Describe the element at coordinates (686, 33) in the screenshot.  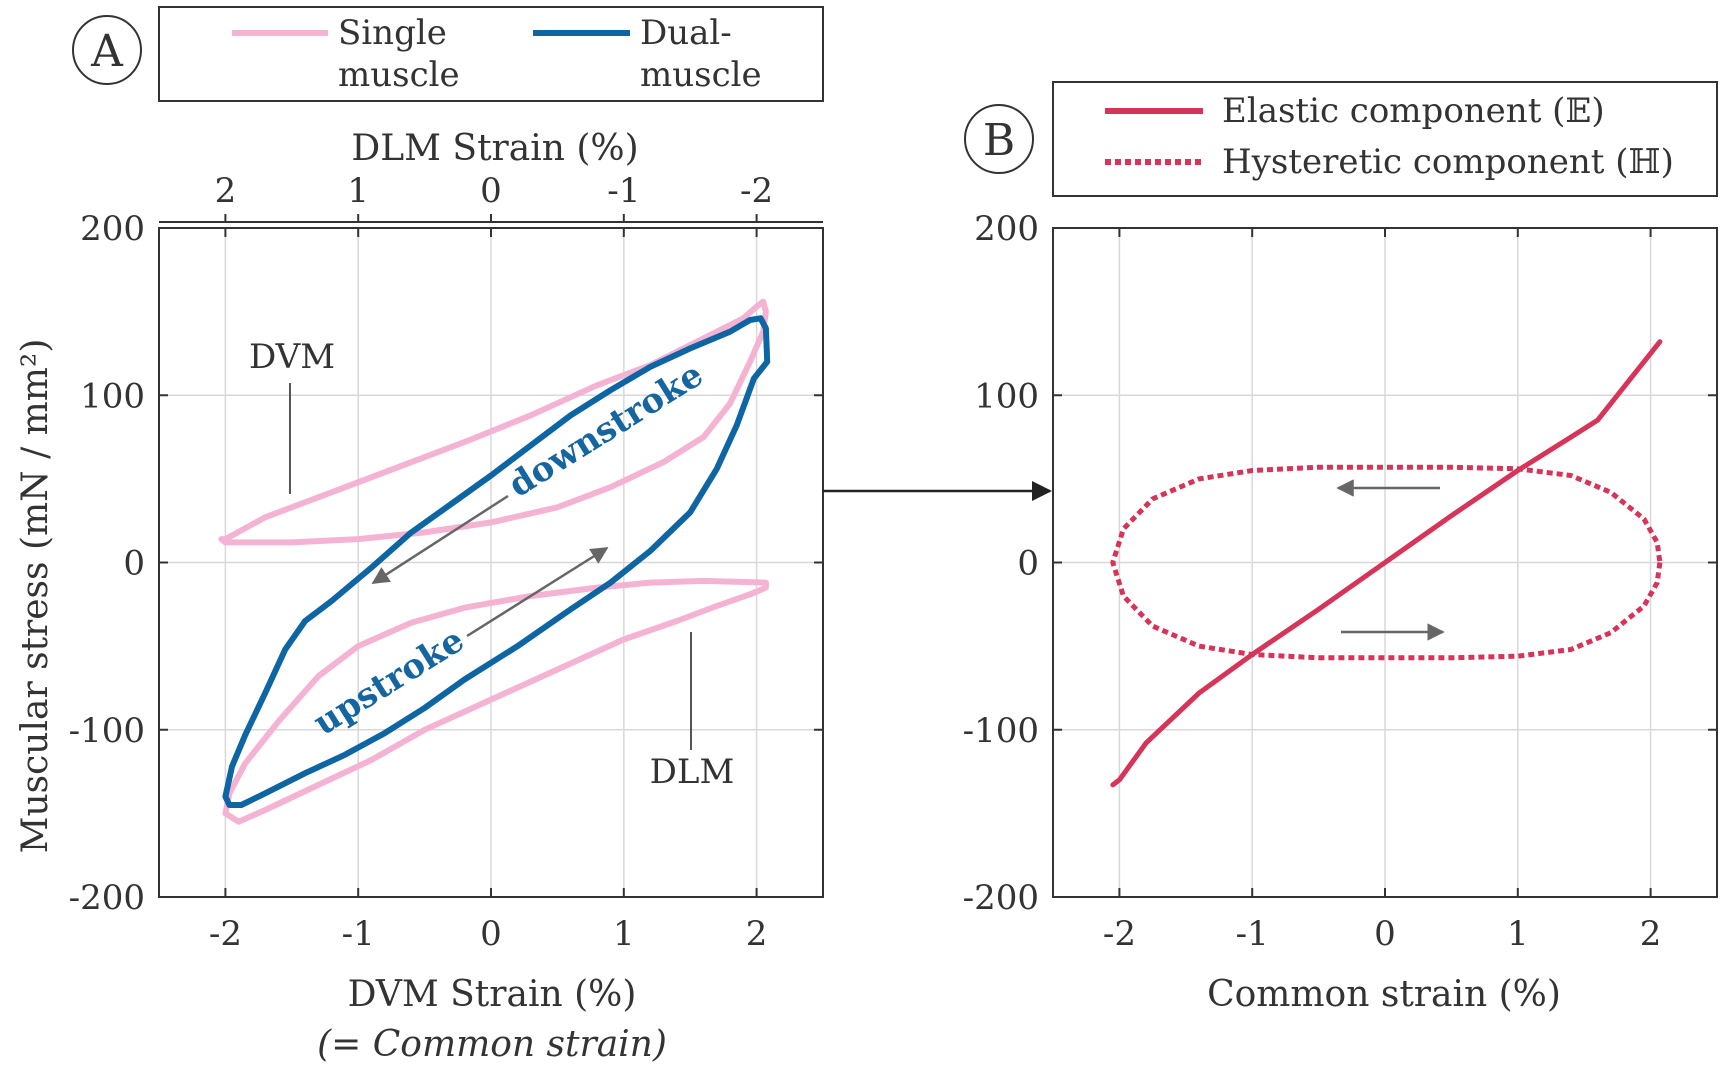
I see `legend-dual-label-line1: Dual-` at that location.